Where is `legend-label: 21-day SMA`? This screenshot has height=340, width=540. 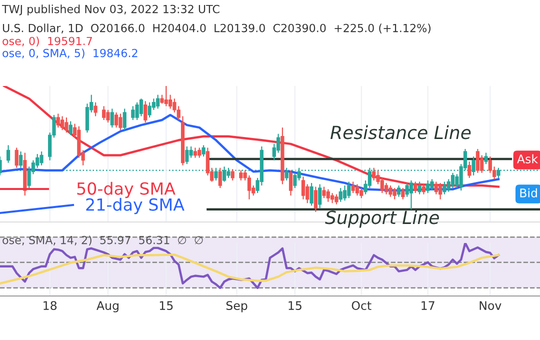 legend-label: 21-day SMA is located at coordinates (135, 206).